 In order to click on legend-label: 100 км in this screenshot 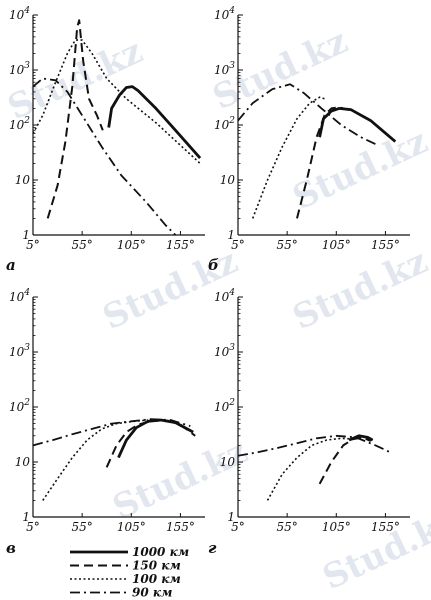, I will do `click(156, 579)`.